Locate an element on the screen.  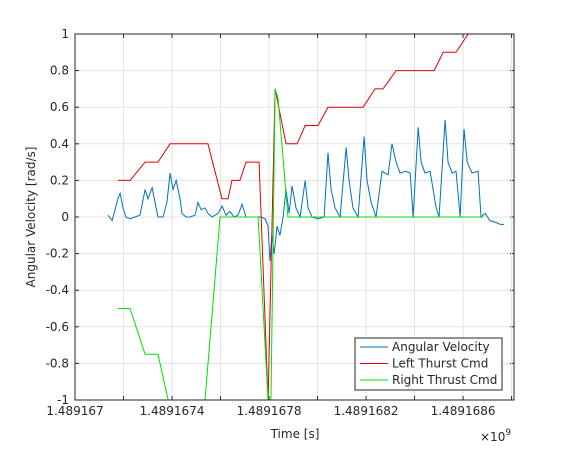
y-tick-label: 0.4 is located at coordinates (59, 144).